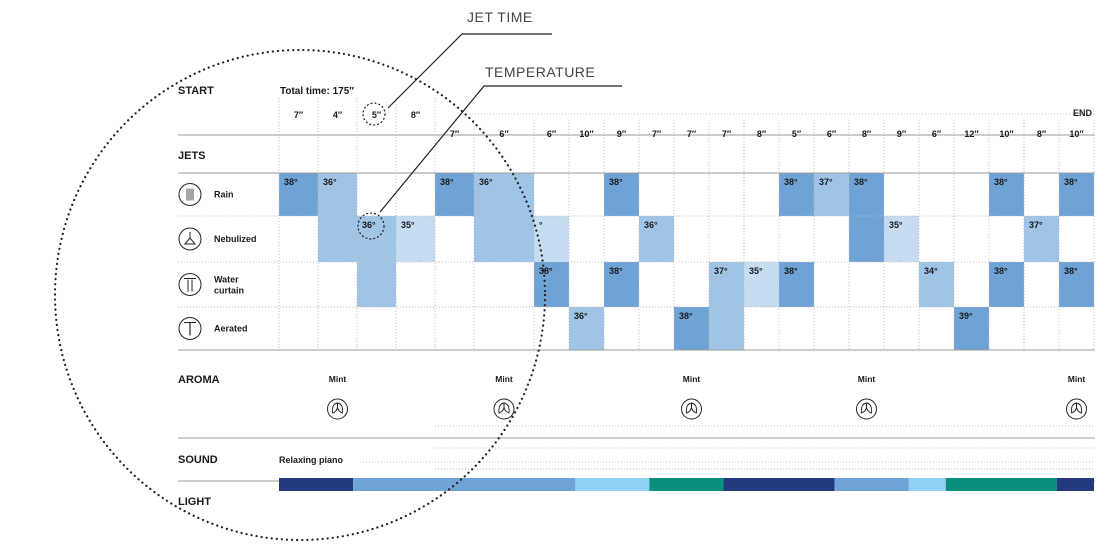 This screenshot has height=544, width=1109. What do you see at coordinates (338, 115) in the screenshot?
I see `jet-duration: 4″` at bounding box center [338, 115].